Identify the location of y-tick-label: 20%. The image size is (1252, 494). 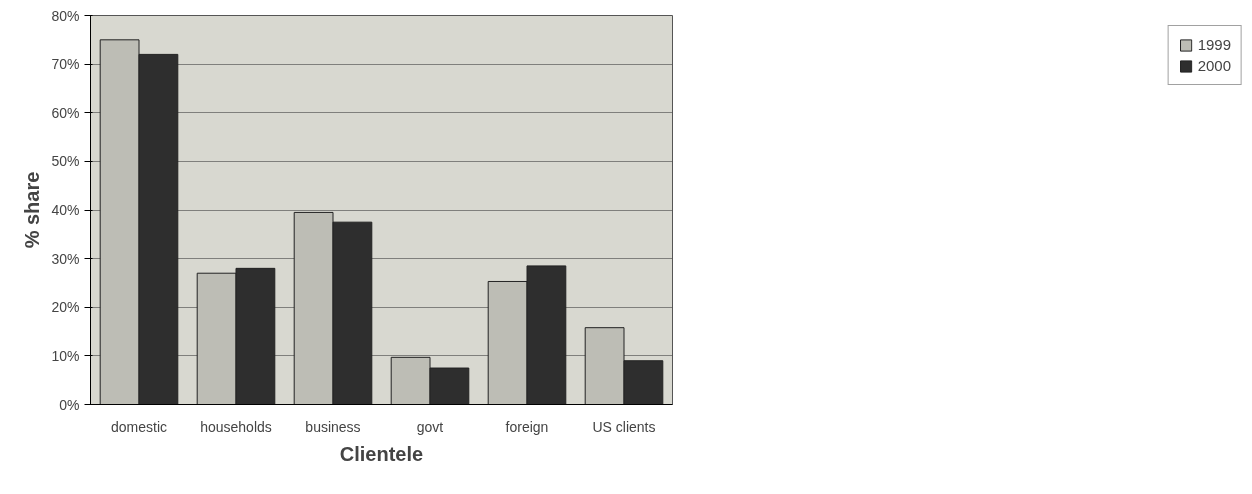
(65, 307).